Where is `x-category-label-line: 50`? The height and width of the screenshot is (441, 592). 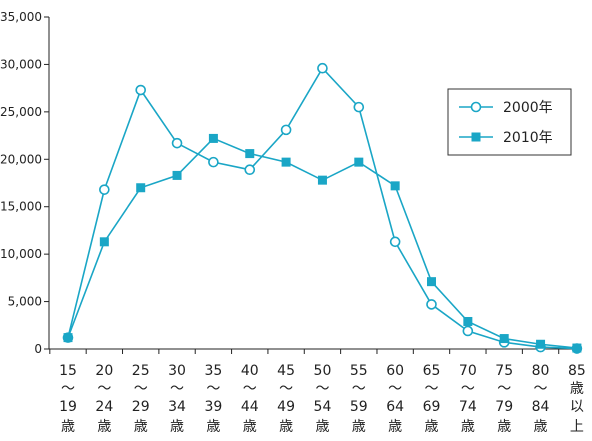
x-category-label-line: 50 is located at coordinates (323, 371).